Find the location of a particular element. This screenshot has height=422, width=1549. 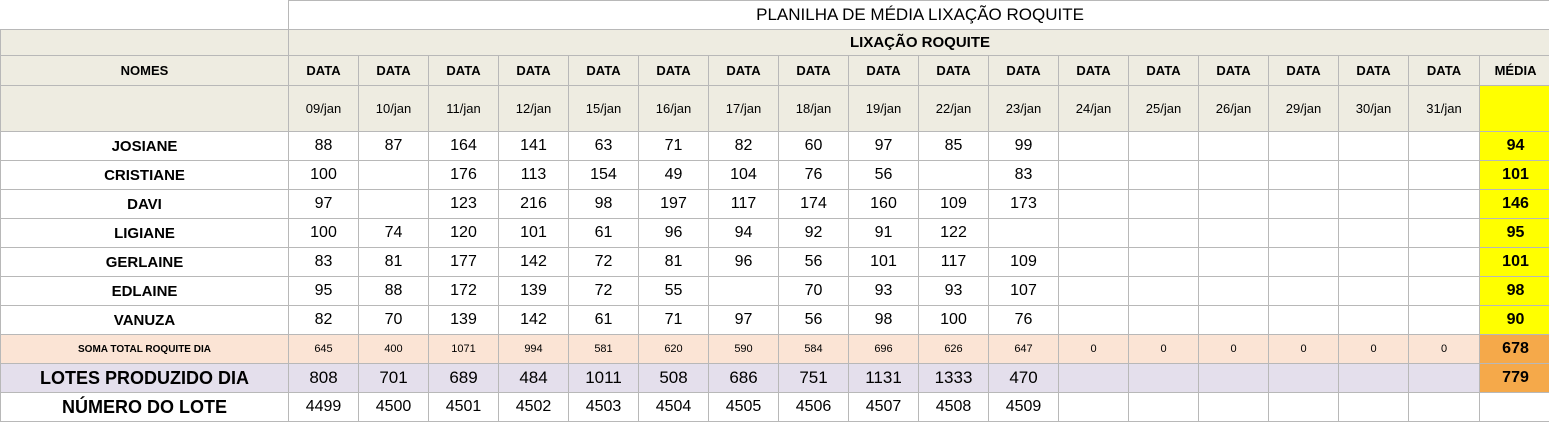

numero-lote-cell: 4507 is located at coordinates (884, 407).